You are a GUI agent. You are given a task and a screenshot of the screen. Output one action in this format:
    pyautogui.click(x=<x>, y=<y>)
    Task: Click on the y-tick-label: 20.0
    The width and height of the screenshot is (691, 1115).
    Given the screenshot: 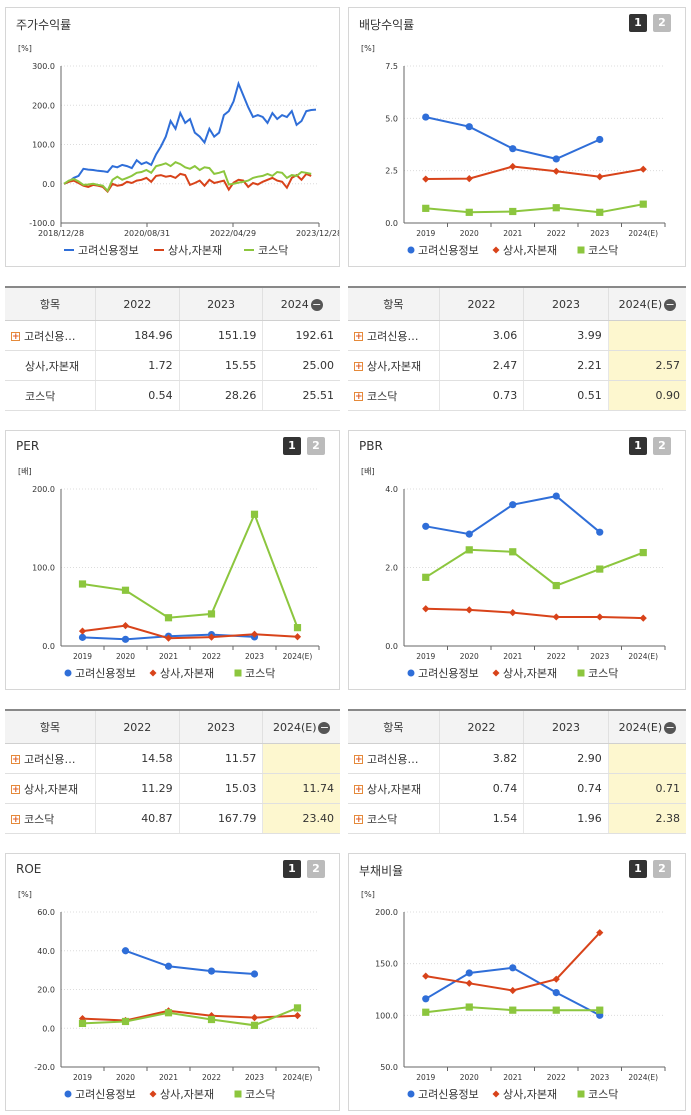 What is the action you would take?
    pyautogui.click(x=46, y=990)
    